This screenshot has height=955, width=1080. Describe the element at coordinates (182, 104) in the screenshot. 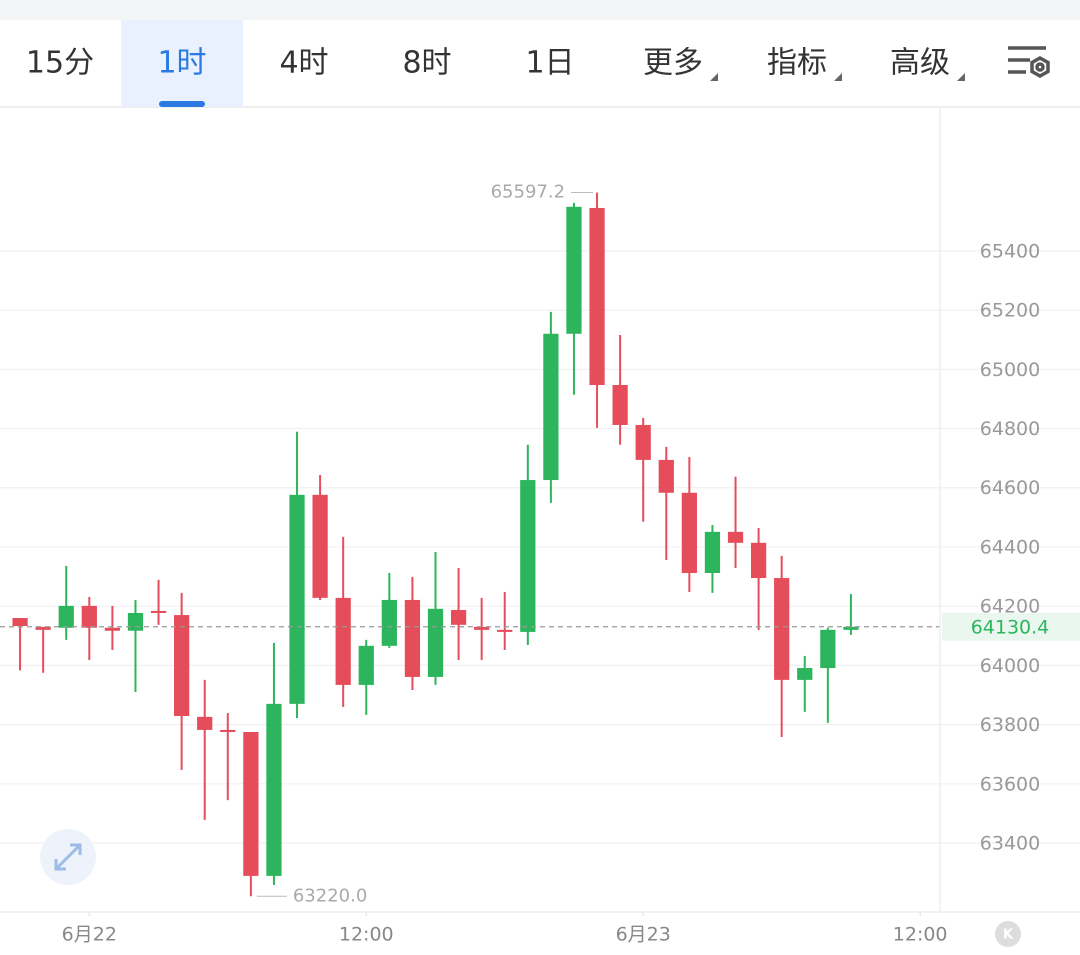

I see `active-tab-underline` at that location.